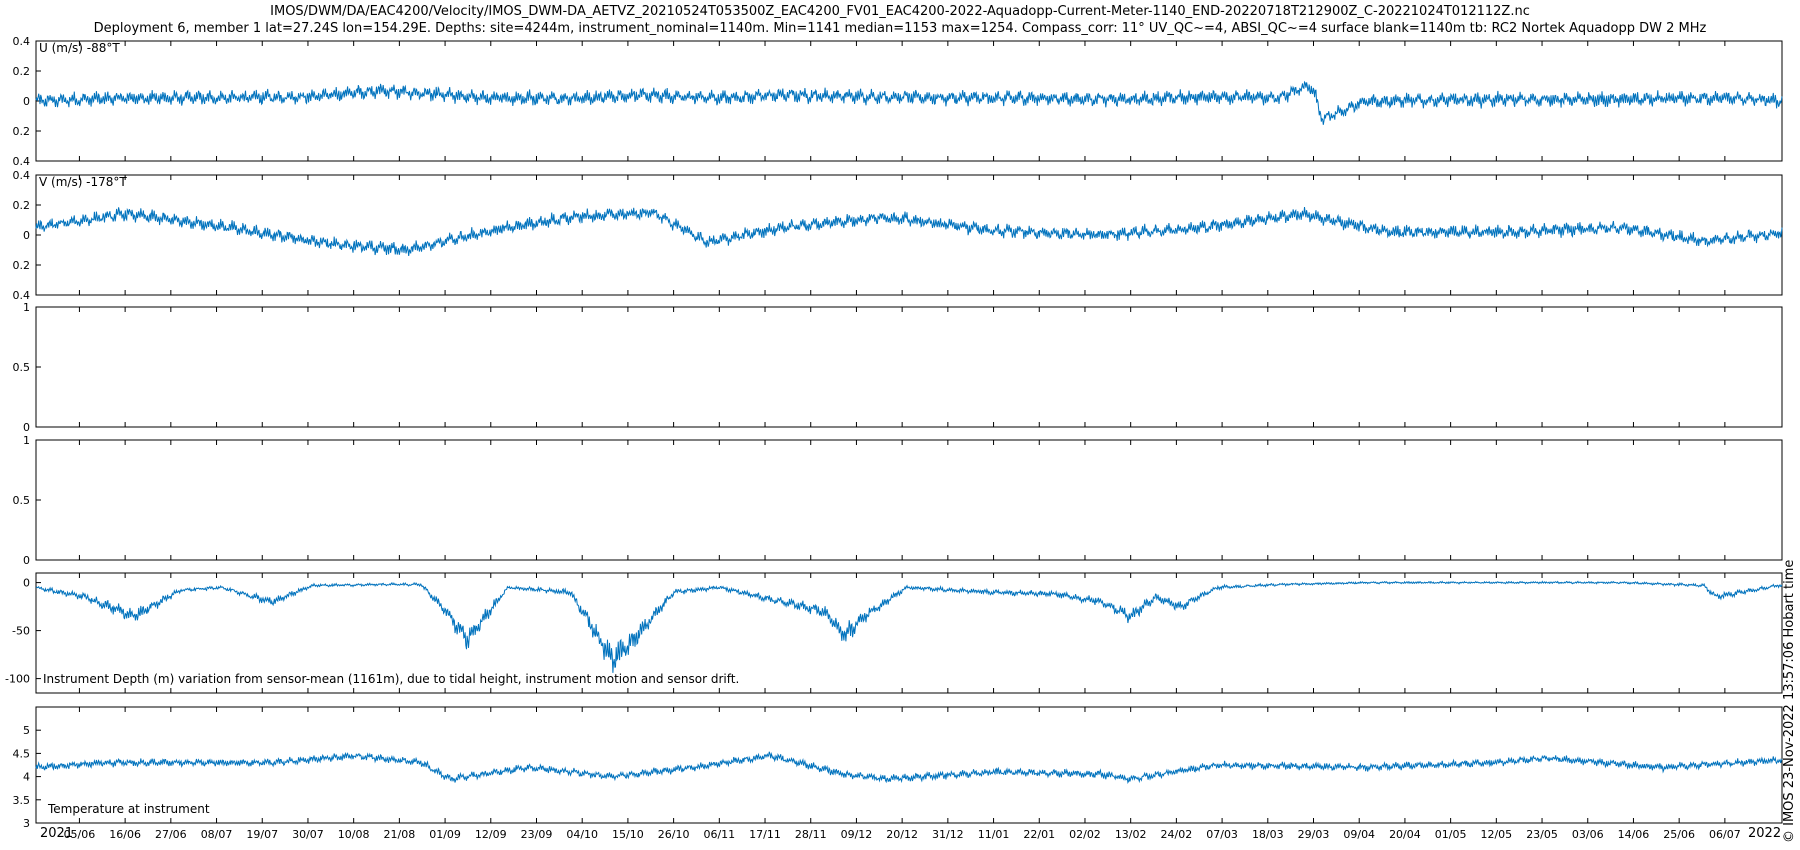 The height and width of the screenshot is (850, 1800). I want to click on x-tick-label: 11/01, so click(994, 834).